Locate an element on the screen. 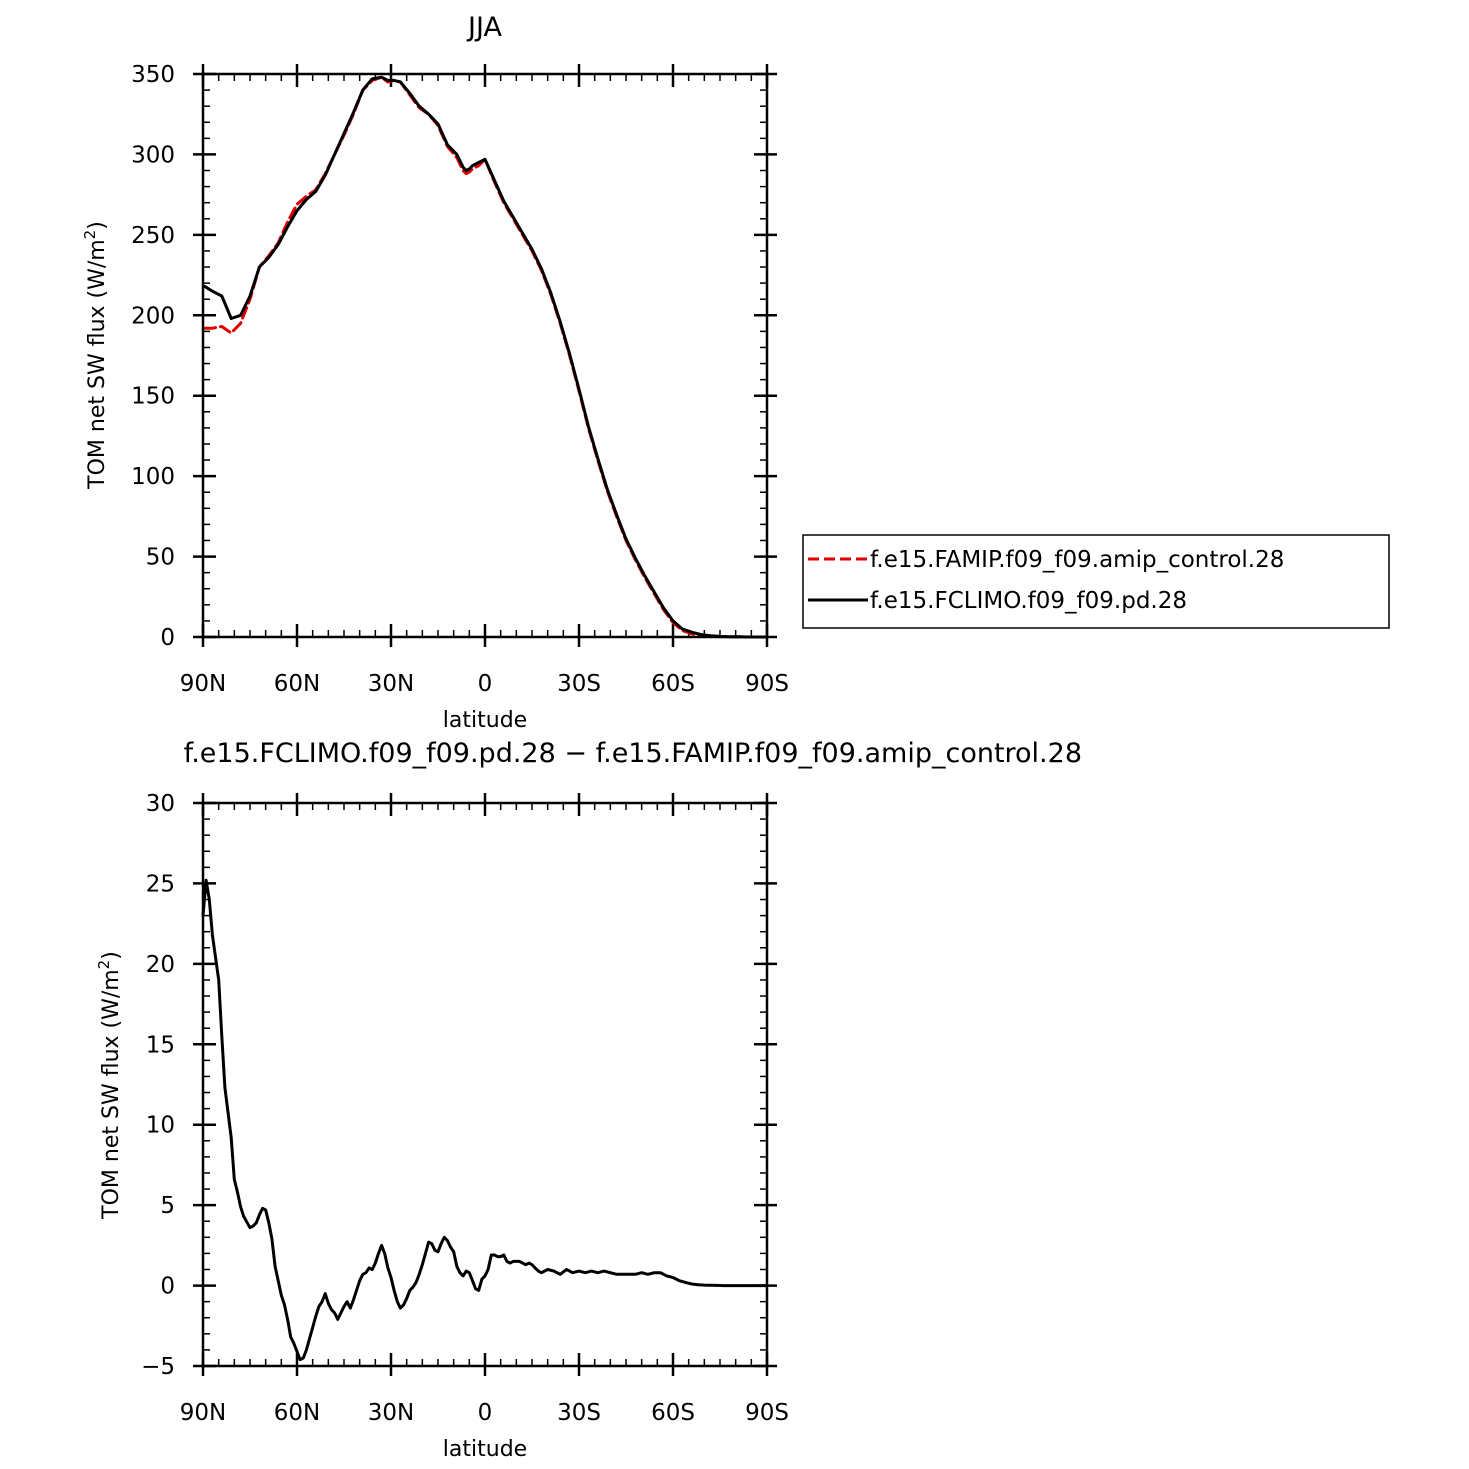 The image size is (1469, 1469). y-tick-label: 20 is located at coordinates (160, 965).